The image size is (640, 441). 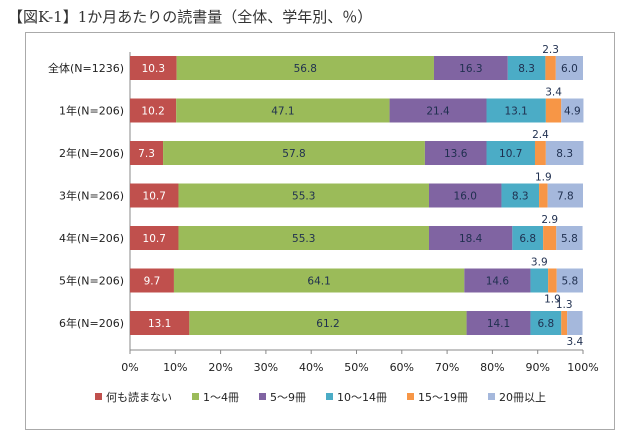 What do you see at coordinates (221, 397) in the screenshot?
I see `legend-label: 1～4冊` at bounding box center [221, 397].